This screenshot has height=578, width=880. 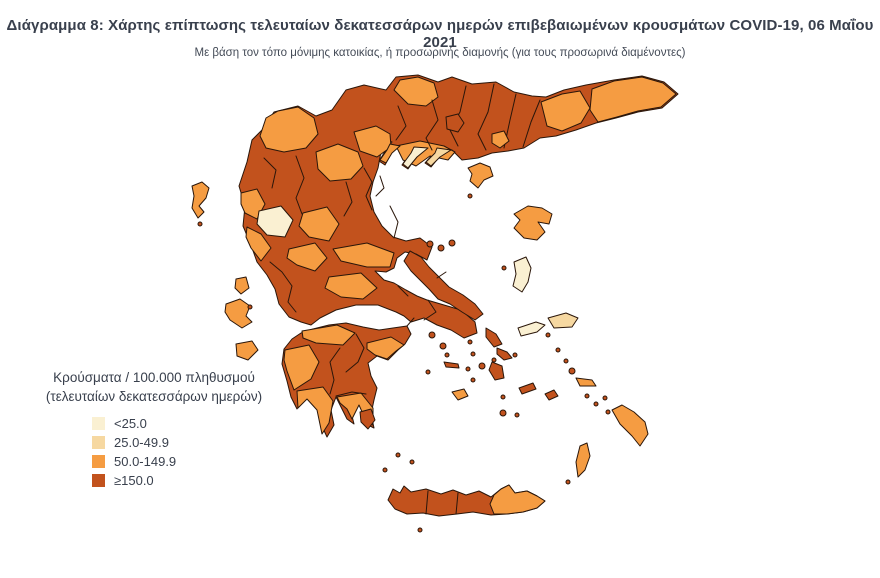 What do you see at coordinates (367, 419) in the screenshot?
I see `island-kythira` at bounding box center [367, 419].